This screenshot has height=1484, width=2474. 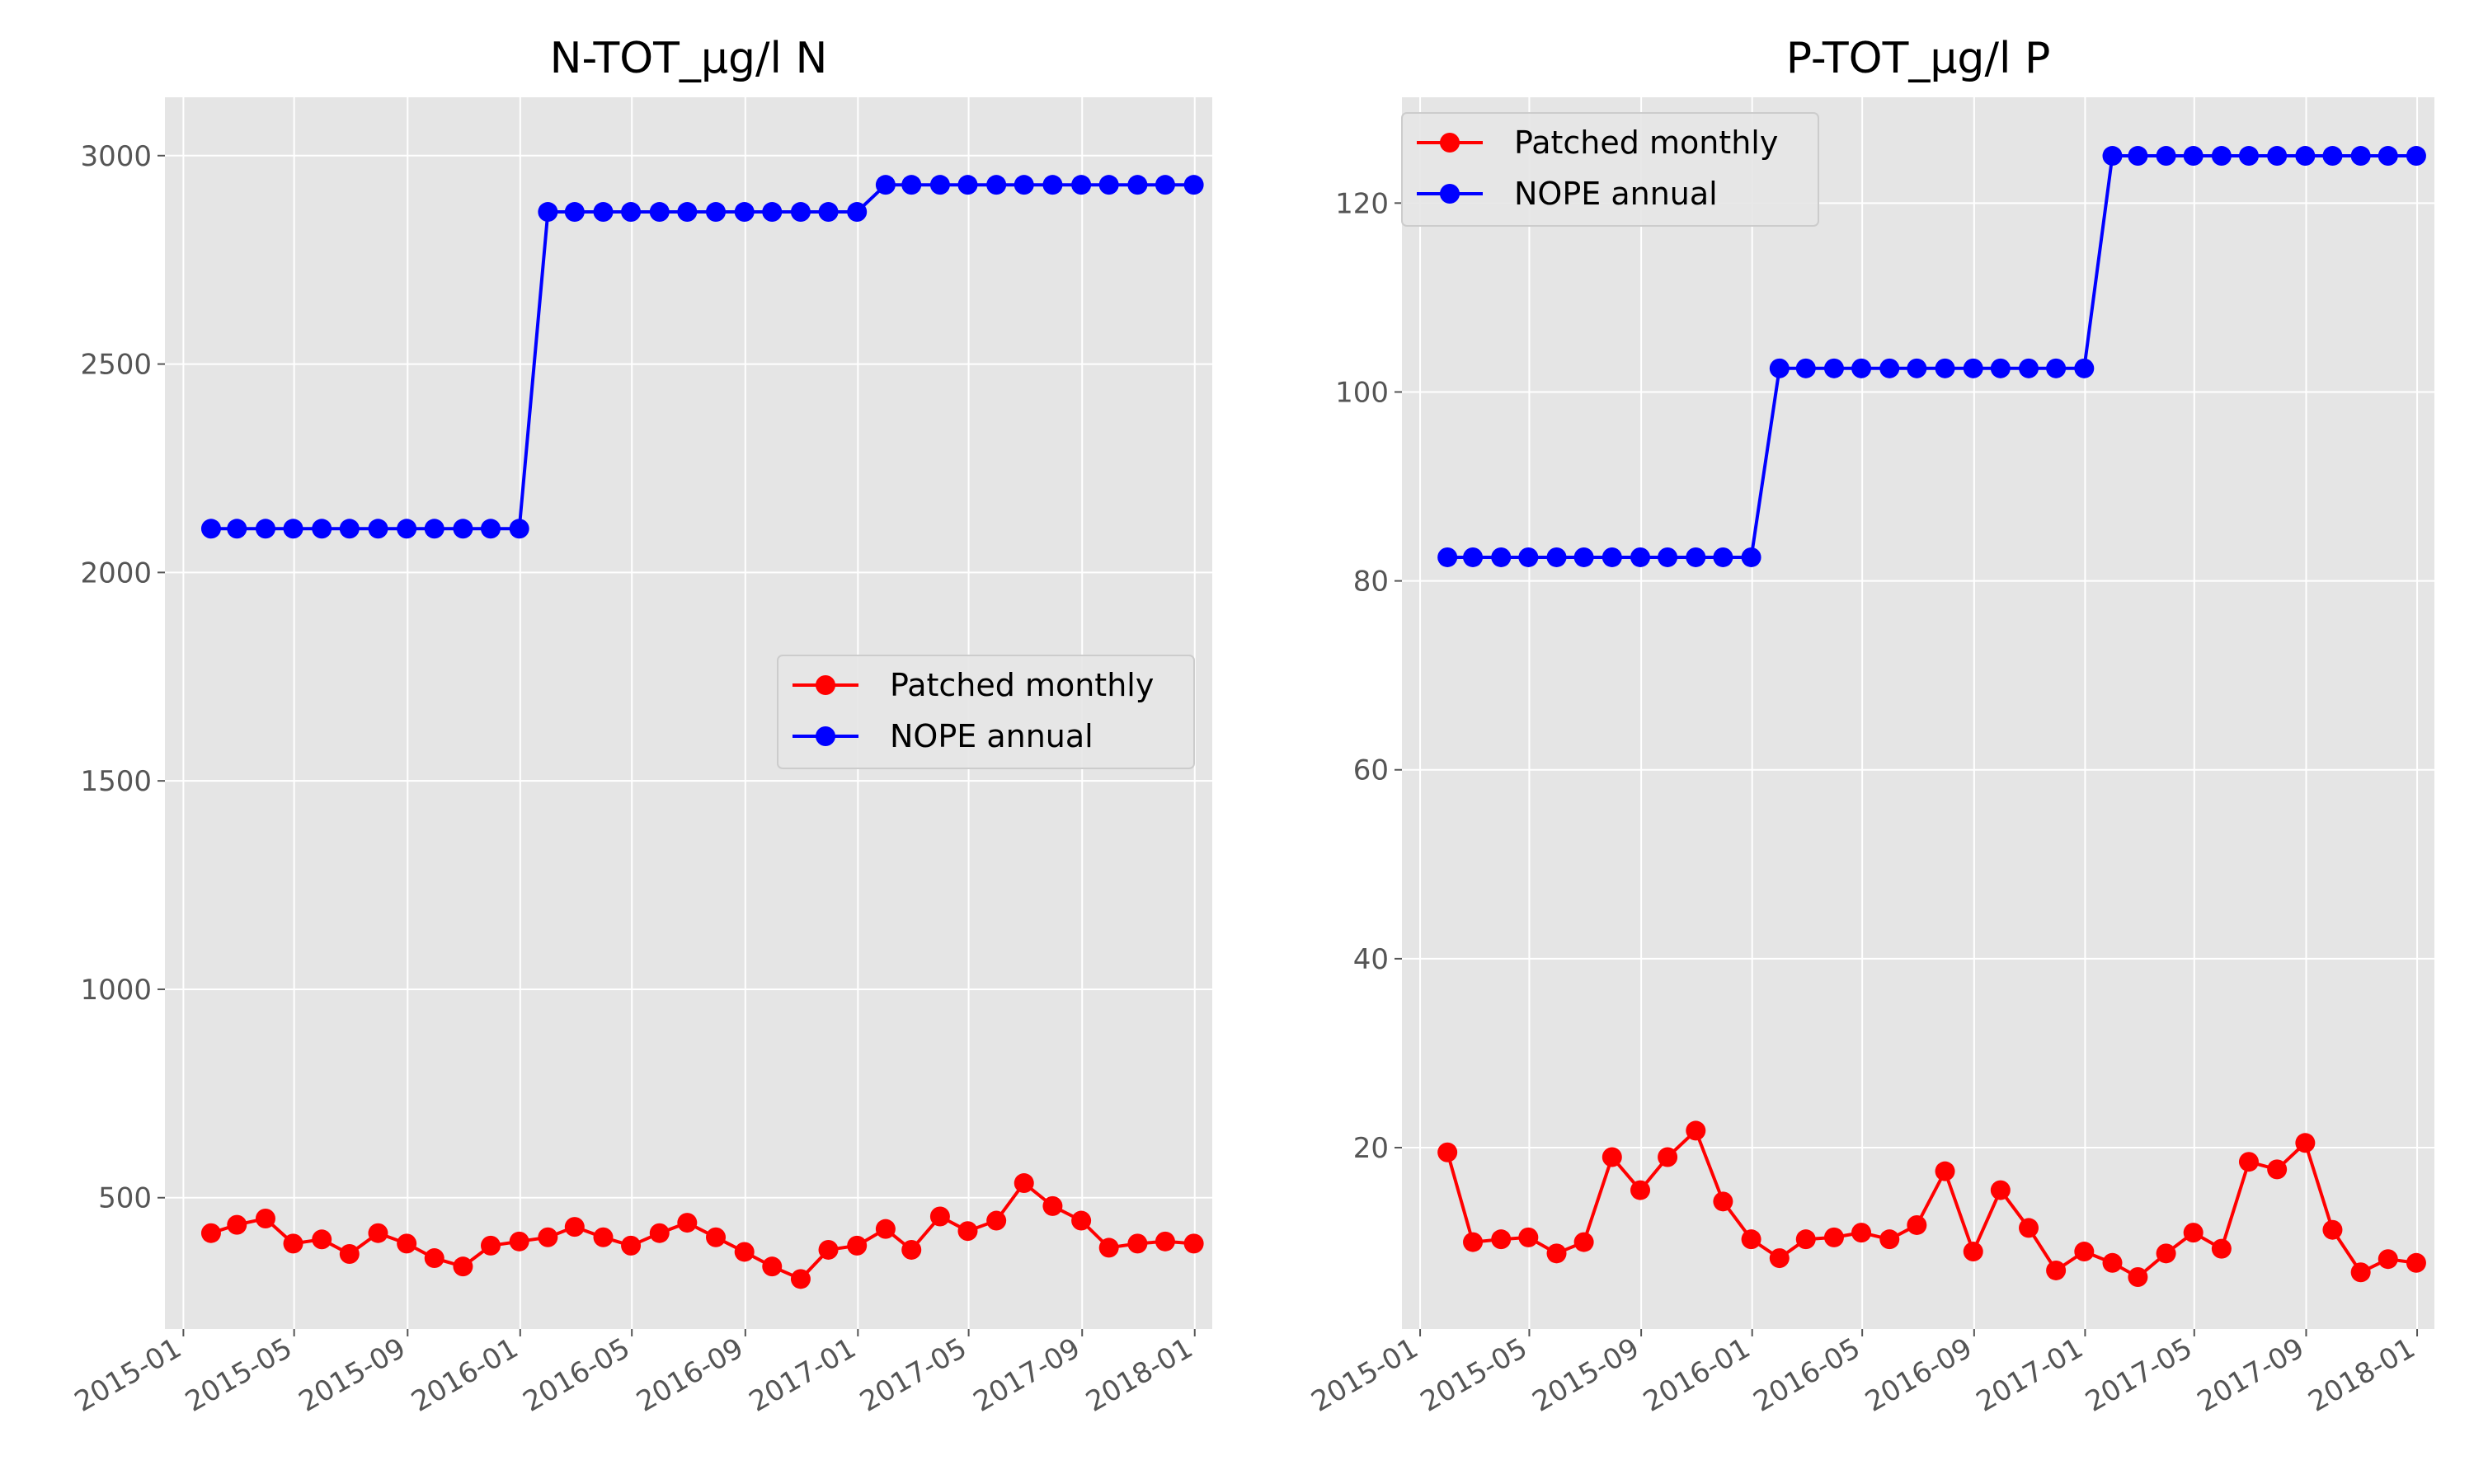 I want to click on y-tick-label: 3000, so click(x=116, y=156).